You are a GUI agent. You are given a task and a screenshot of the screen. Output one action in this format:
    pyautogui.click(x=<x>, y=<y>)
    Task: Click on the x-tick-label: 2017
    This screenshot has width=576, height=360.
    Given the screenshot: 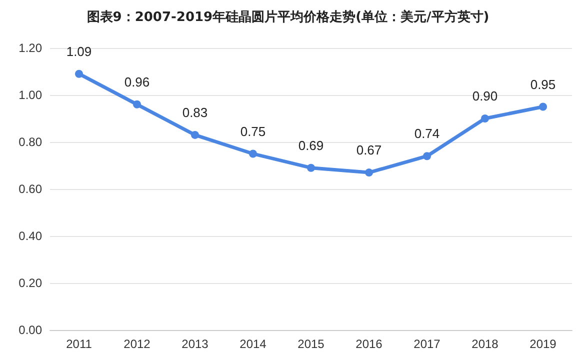 What is the action you would take?
    pyautogui.click(x=427, y=344)
    